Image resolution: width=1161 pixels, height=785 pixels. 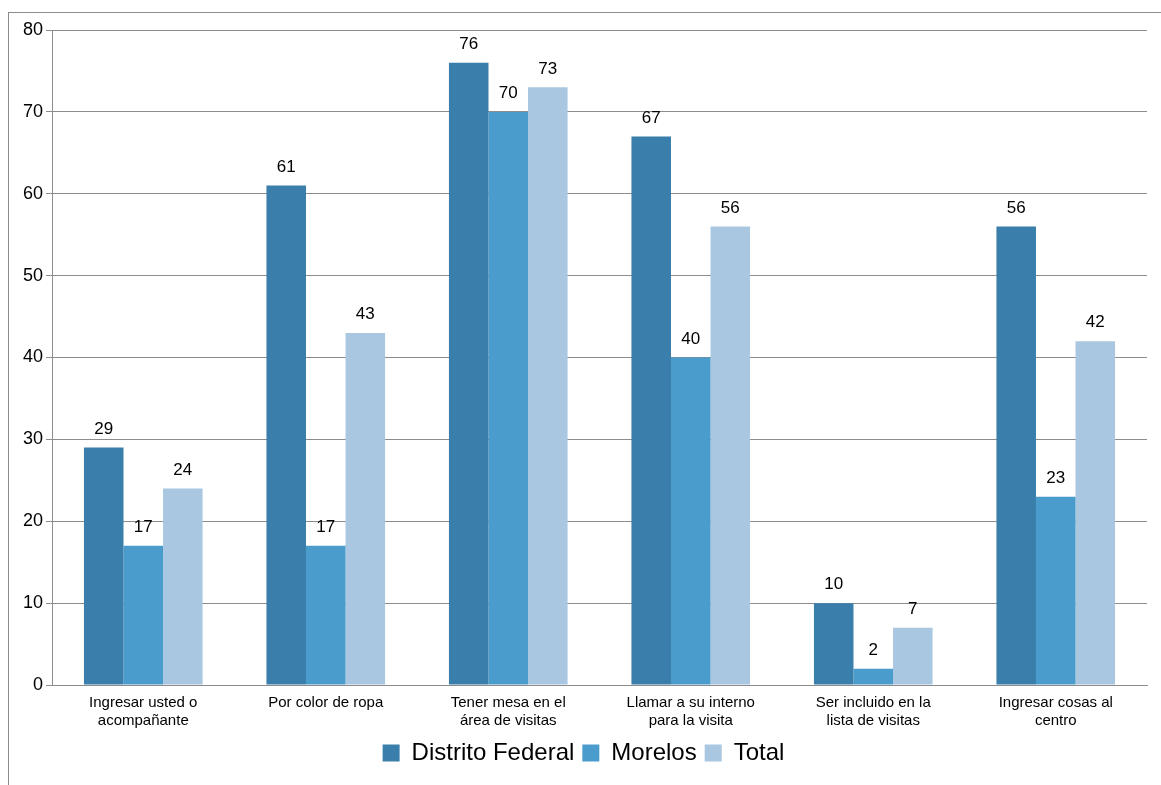 I want to click on data-label: 40, so click(x=691, y=338).